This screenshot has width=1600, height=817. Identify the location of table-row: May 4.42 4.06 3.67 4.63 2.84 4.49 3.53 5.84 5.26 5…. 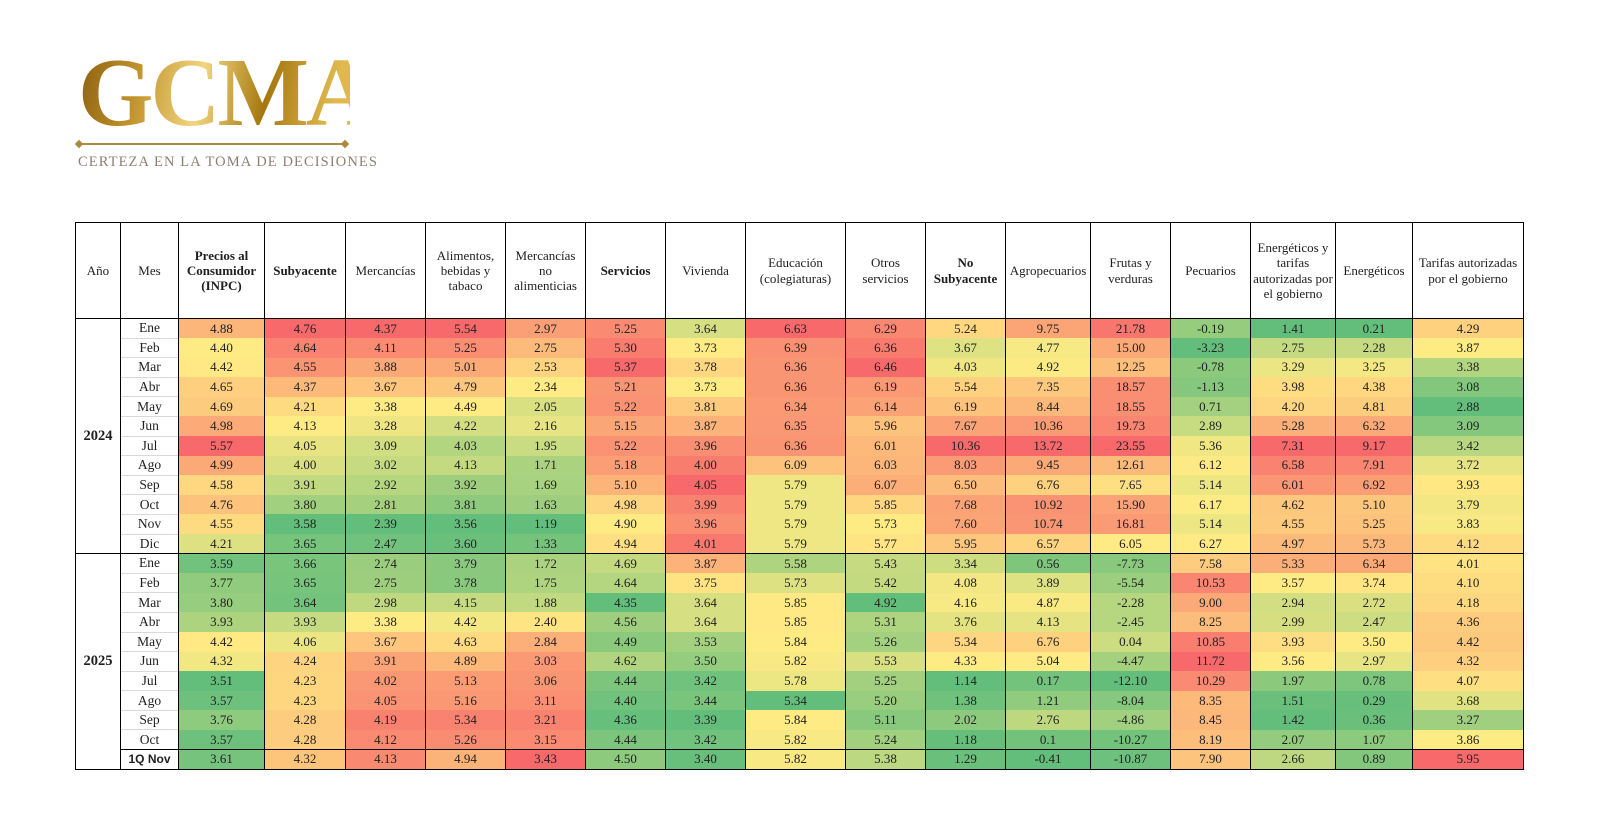
(800, 641).